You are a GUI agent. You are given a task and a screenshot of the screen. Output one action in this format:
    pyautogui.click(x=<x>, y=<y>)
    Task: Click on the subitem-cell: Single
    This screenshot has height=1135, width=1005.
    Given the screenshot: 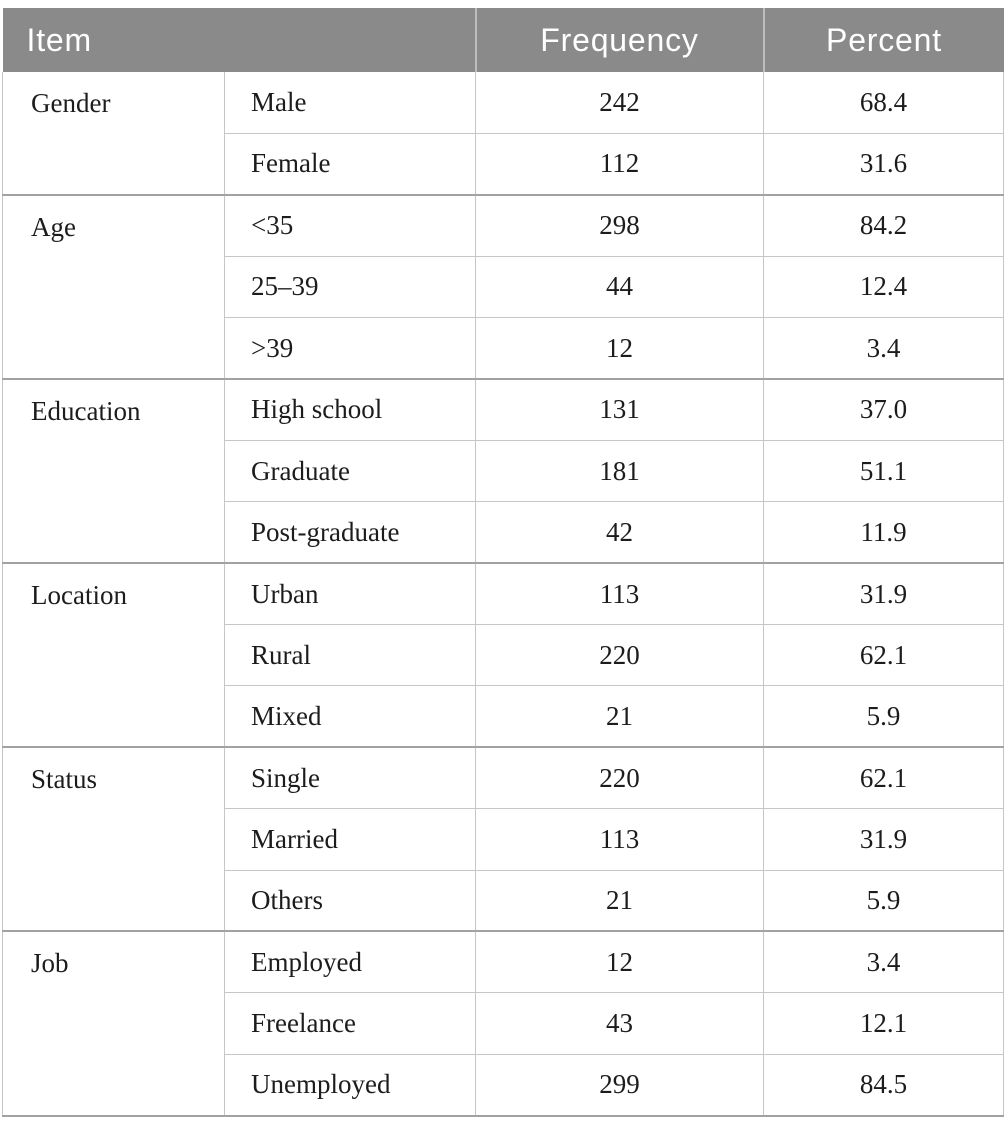 What is the action you would take?
    pyautogui.click(x=350, y=778)
    